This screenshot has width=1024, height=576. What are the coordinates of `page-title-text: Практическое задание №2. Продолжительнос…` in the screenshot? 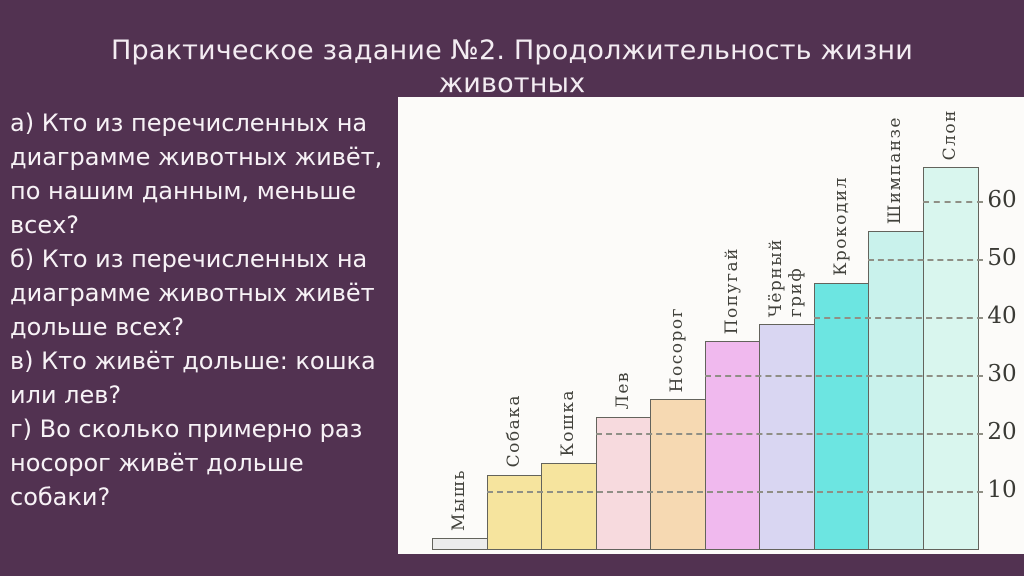 It's located at (512, 67).